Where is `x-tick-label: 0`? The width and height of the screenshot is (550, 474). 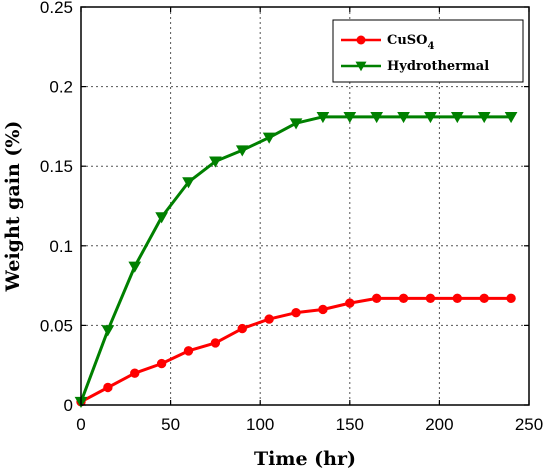
x-tick-label: 0 is located at coordinates (80, 424).